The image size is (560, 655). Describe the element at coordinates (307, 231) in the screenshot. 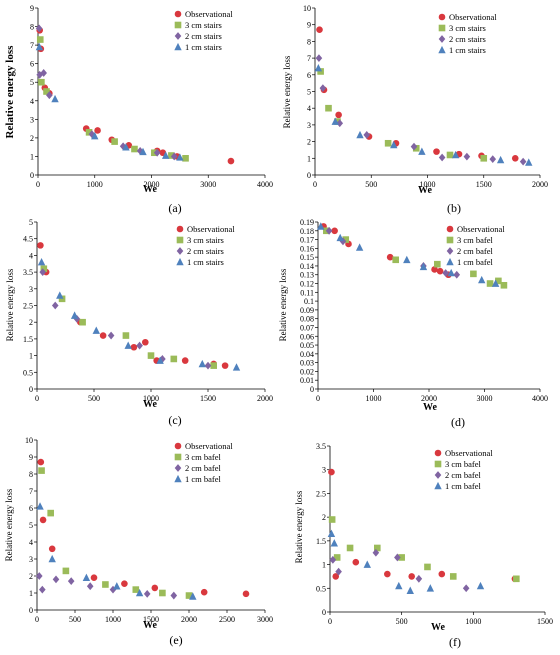

I see `y-tick-label: 0.18` at that location.